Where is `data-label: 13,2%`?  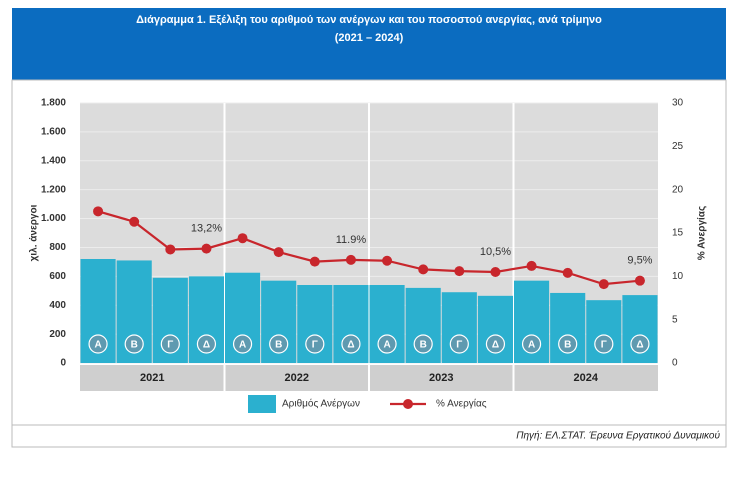 data-label: 13,2% is located at coordinates (206, 229).